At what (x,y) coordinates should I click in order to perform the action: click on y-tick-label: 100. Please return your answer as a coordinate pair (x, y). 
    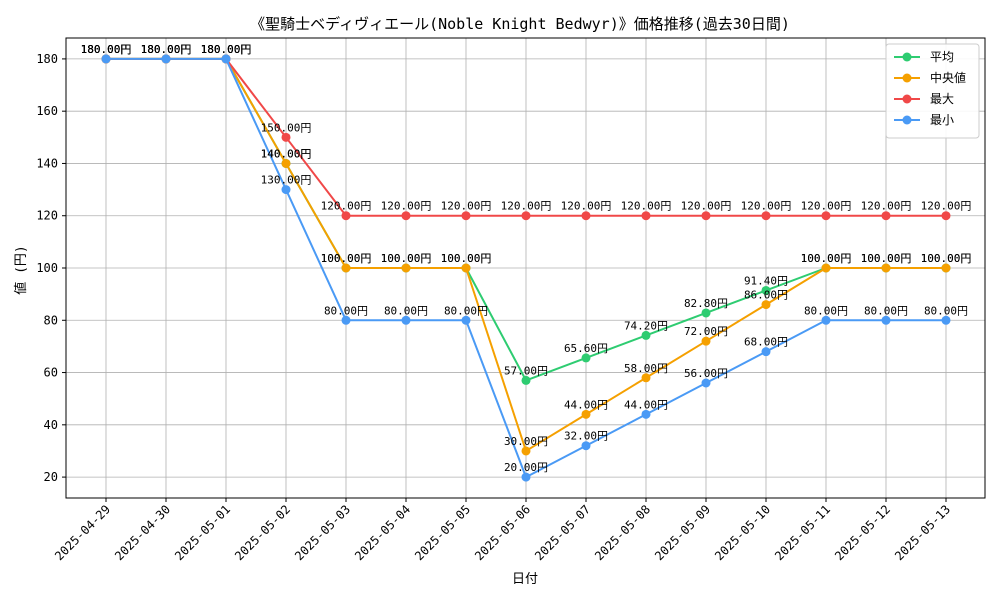
    Looking at the image, I should click on (47, 268).